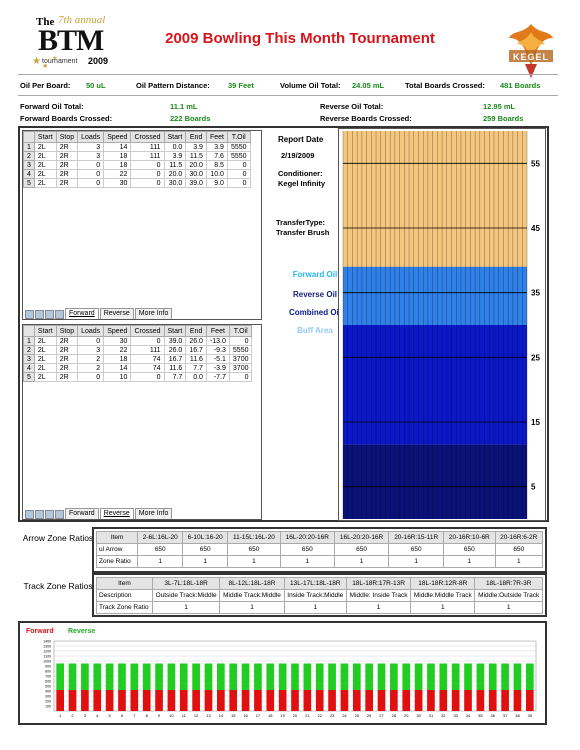 This screenshot has width=580, height=750. I want to click on table-row: 4 2L 2R 0 22 0 20.0 30.0 10.0 0, so click(137, 174).